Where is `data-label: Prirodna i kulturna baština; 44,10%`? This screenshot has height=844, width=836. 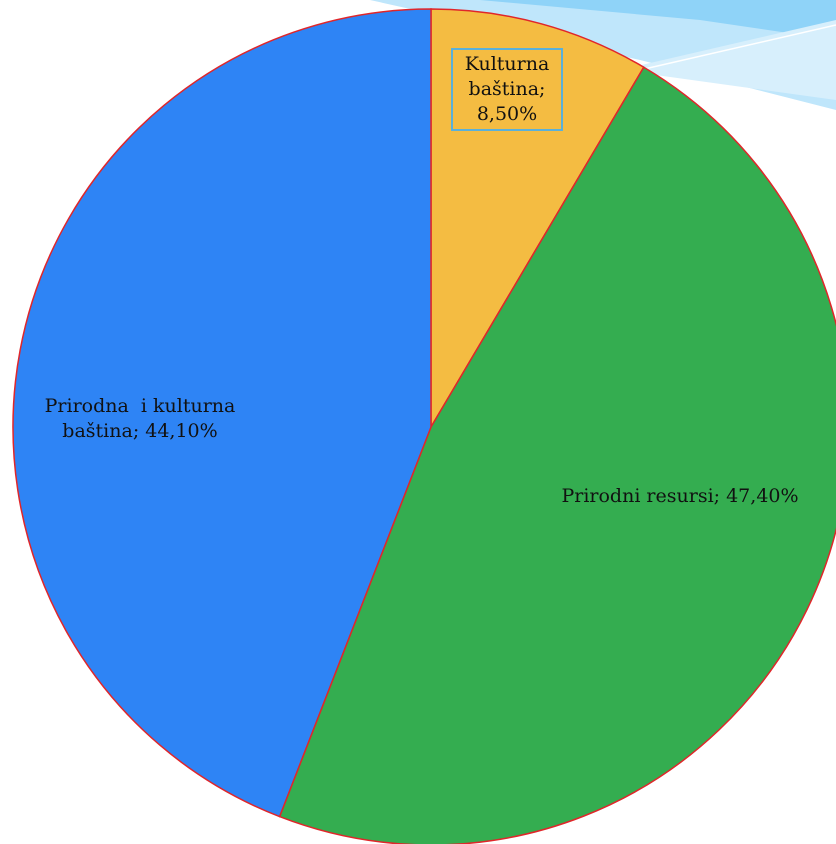
data-label: Prirodna i kulturna baština; 44,10% is located at coordinates (143, 418).